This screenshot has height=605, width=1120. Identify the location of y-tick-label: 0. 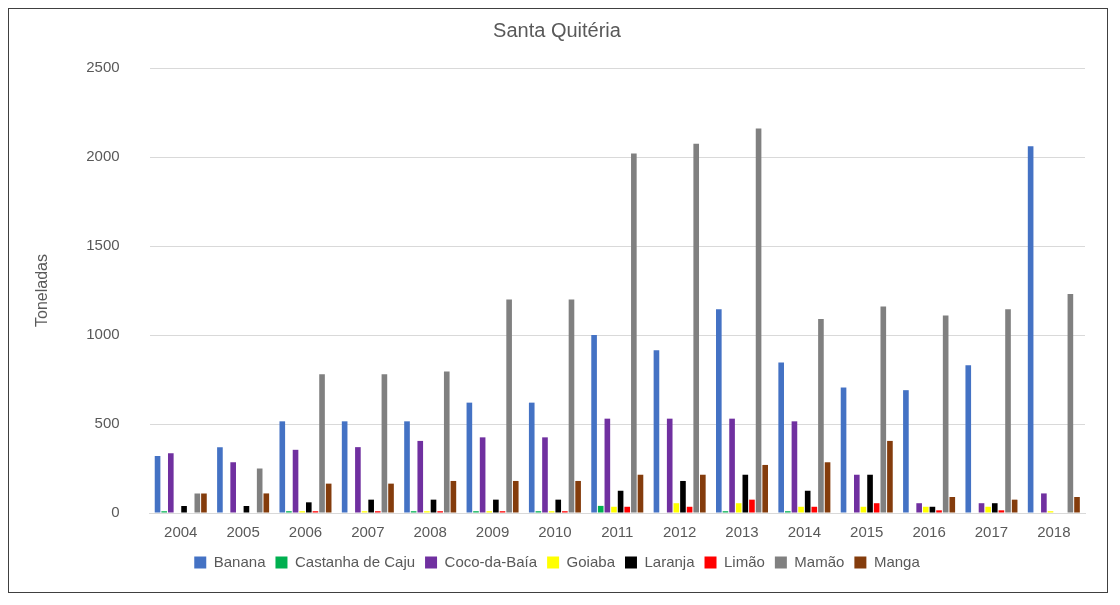
(115, 512).